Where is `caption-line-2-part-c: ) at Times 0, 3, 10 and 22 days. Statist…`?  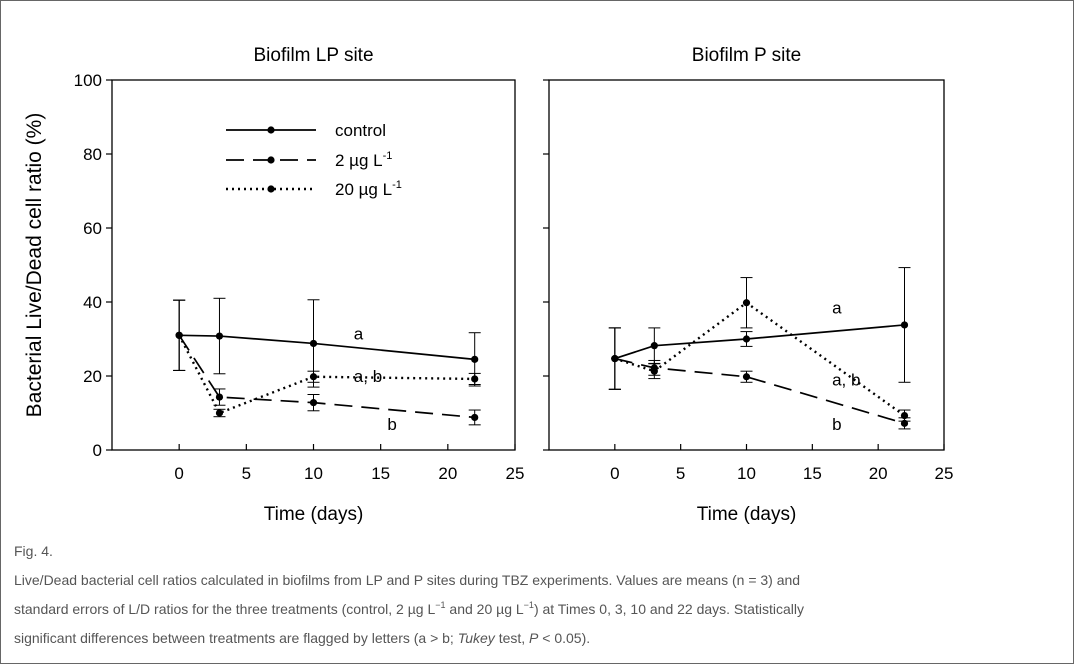
caption-line-2-part-c: ) at Times 0, 3, 10 and 22 days. Statist… is located at coordinates (668, 609).